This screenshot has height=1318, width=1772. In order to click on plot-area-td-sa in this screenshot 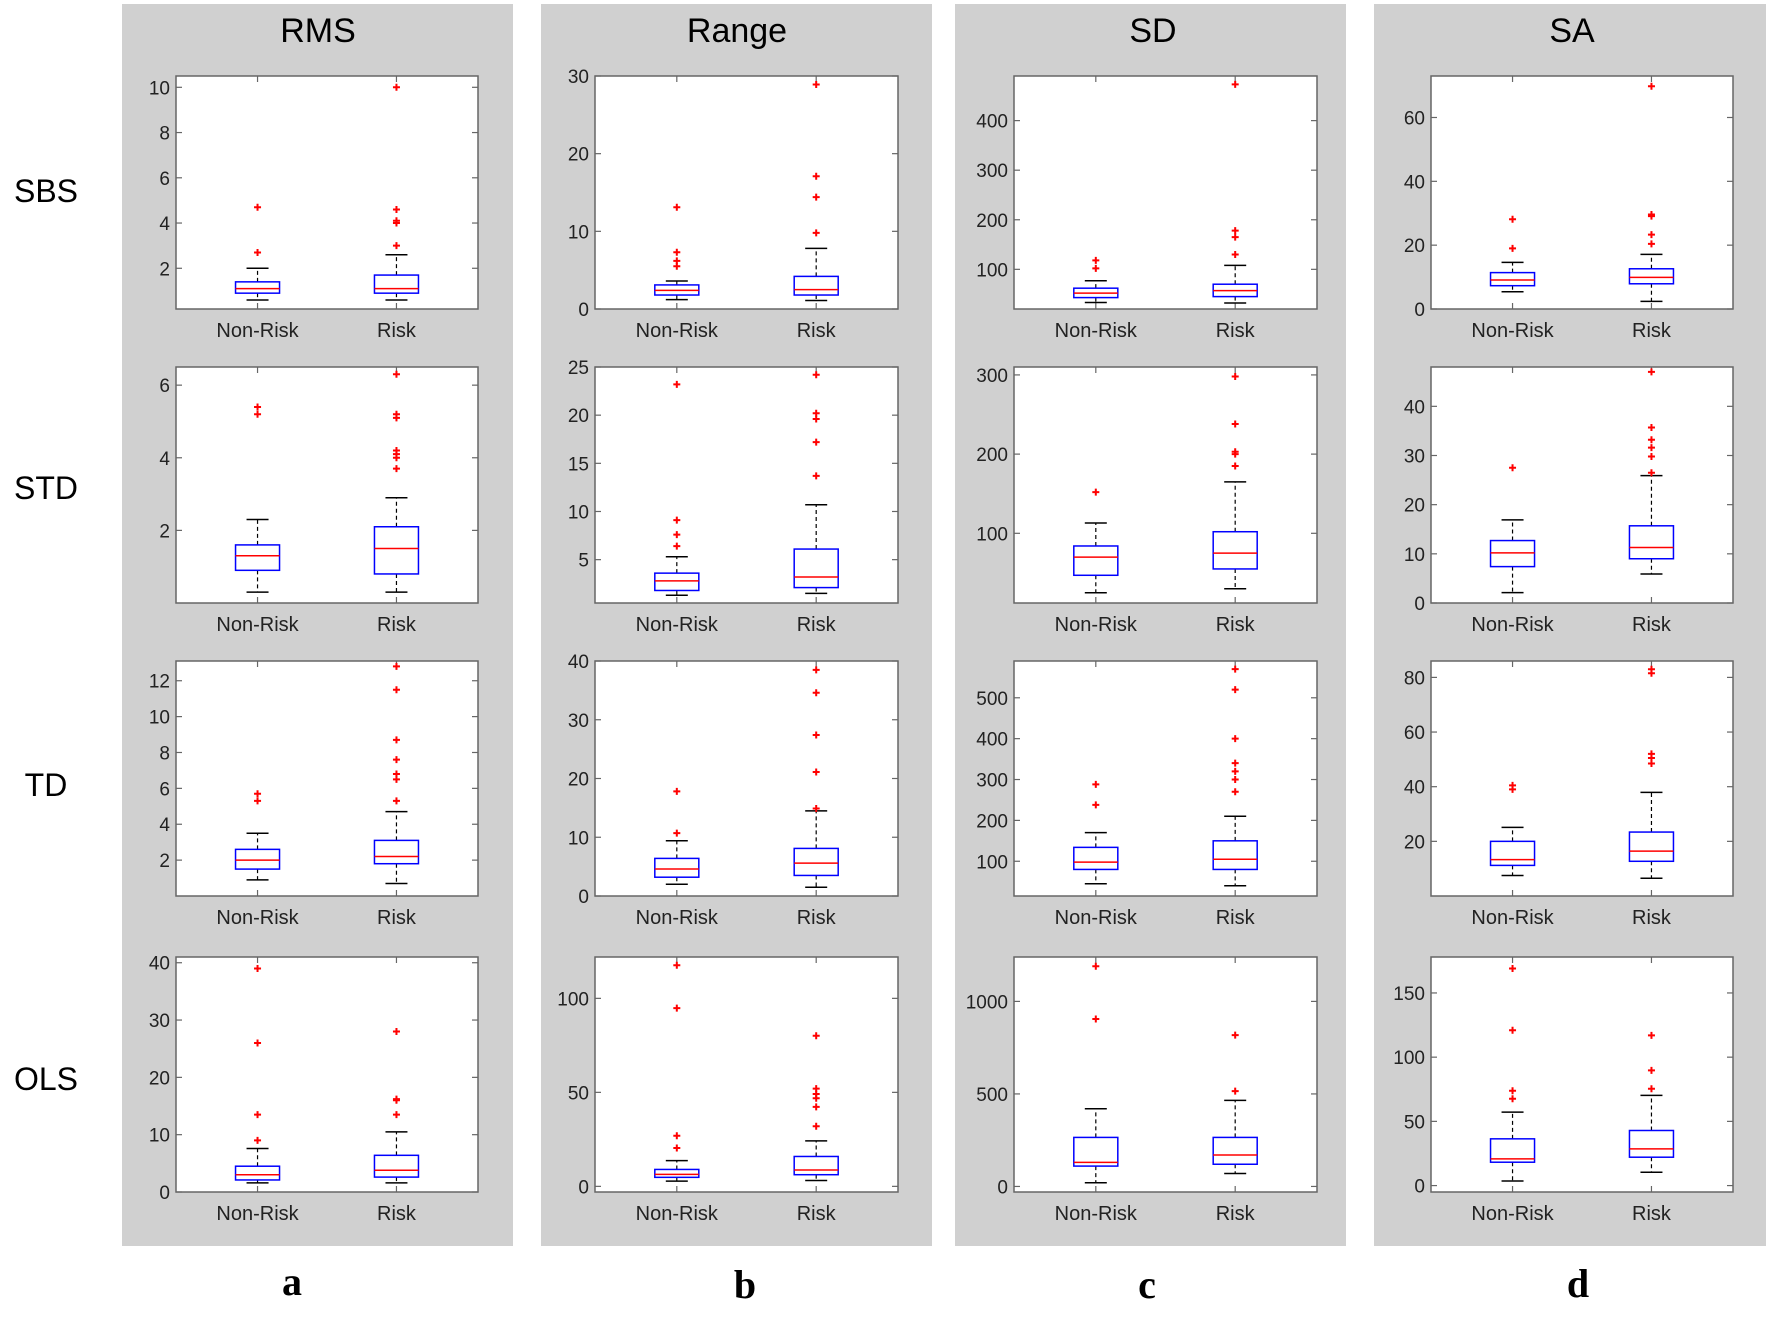, I will do `click(1582, 778)`.